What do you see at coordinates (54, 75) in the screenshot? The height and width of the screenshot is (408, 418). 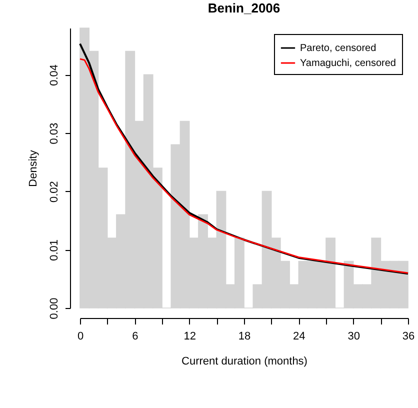 I see `y-tick-label: 0.04` at bounding box center [54, 75].